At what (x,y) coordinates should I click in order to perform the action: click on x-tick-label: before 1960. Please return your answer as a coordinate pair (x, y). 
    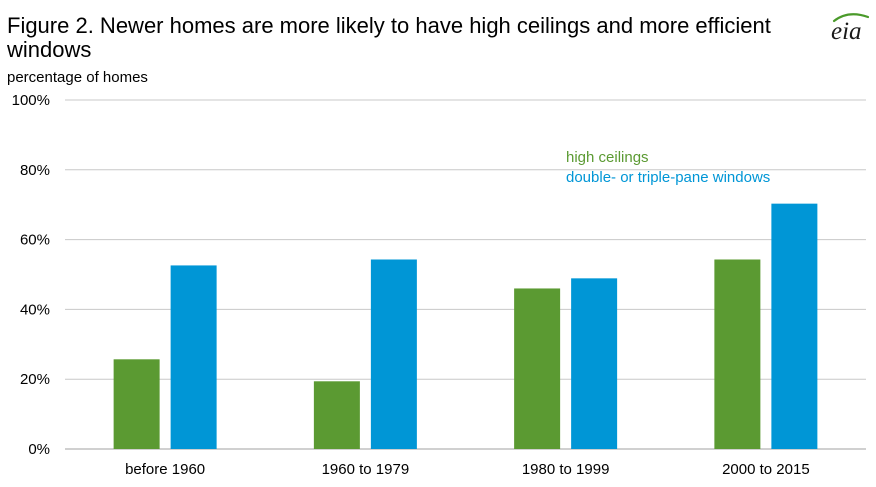
    Looking at the image, I should click on (165, 469).